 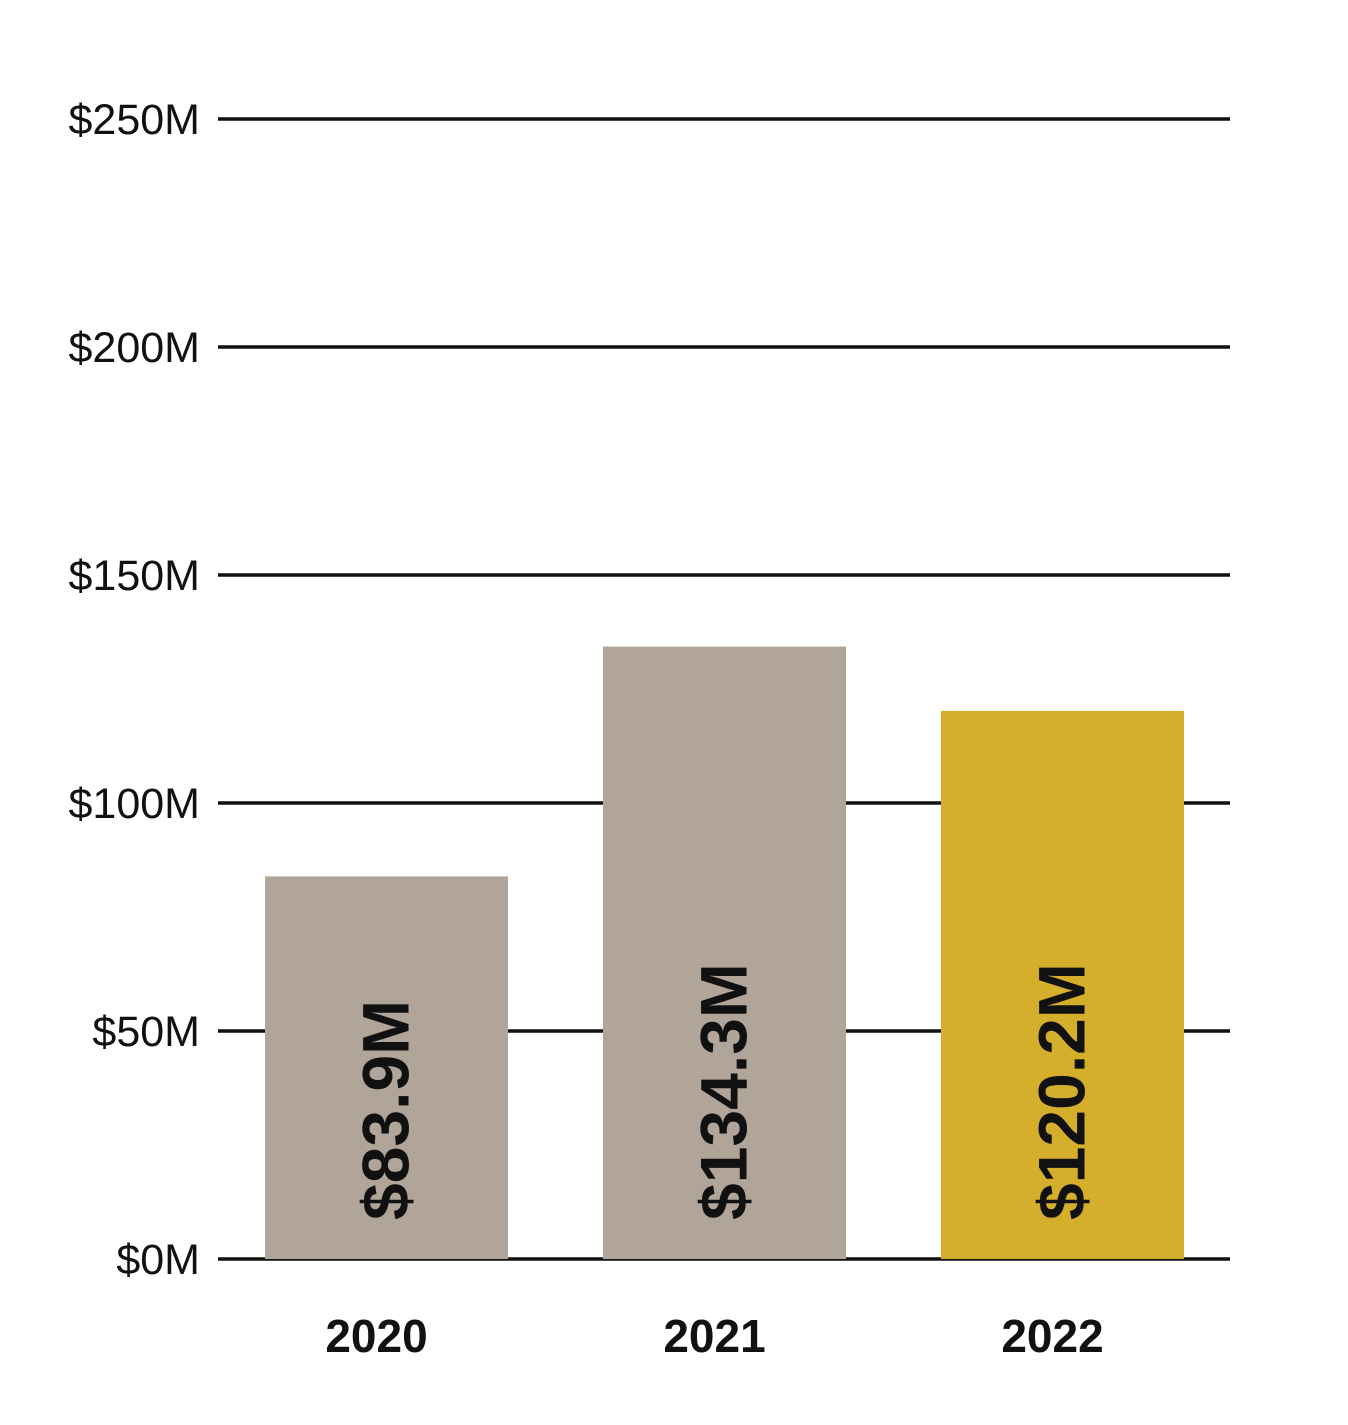 What do you see at coordinates (134, 576) in the screenshot?
I see `y-tick-label: $150M` at bounding box center [134, 576].